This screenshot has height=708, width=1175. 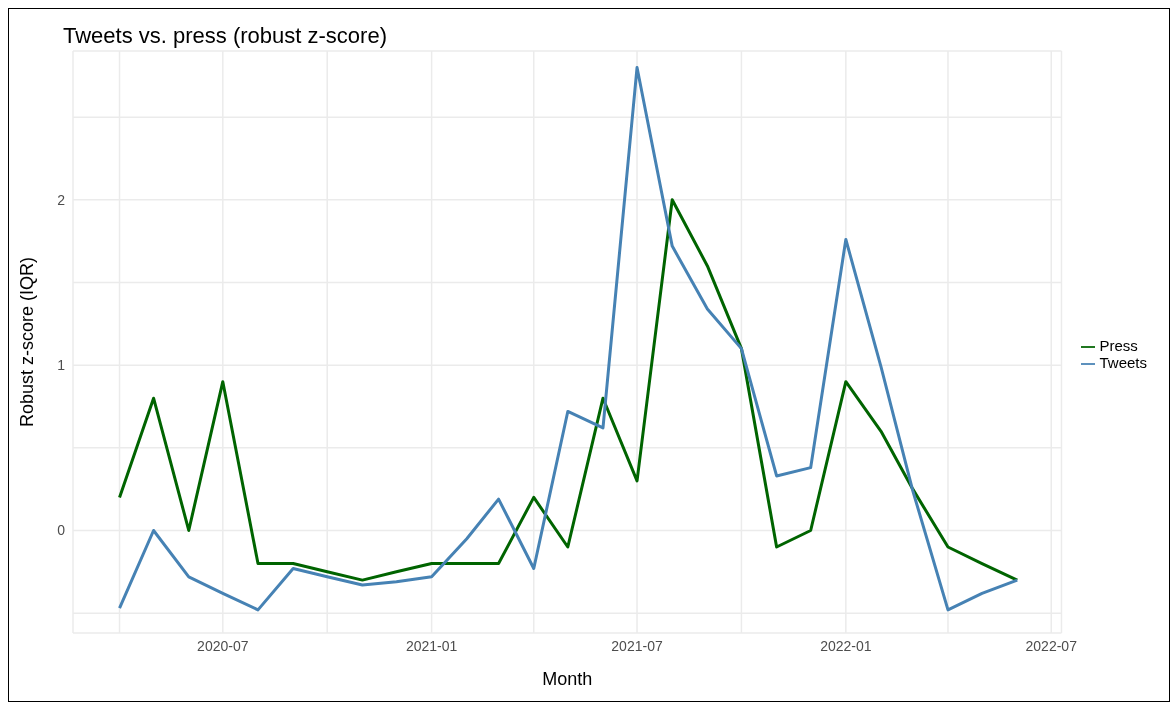 I want to click on y-tick-label: 0, so click(x=61, y=530).